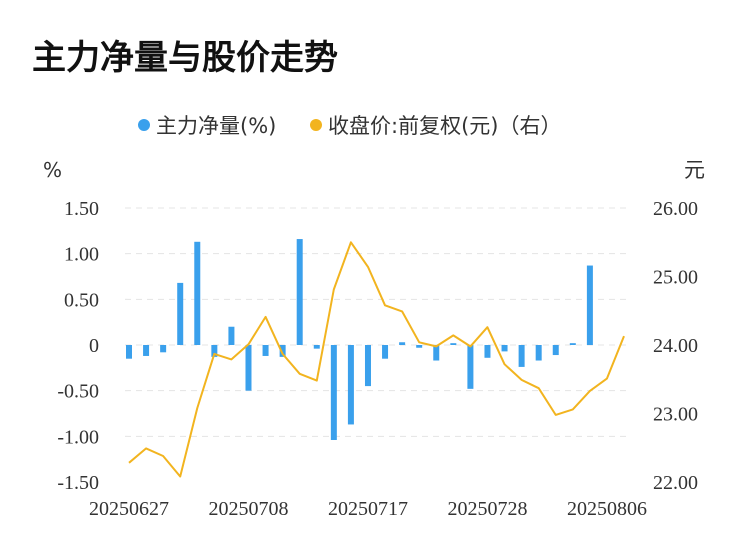 Image resolution: width=750 pixels, height=558 pixels. I want to click on x-tick-label: 20250717, so click(368, 509).